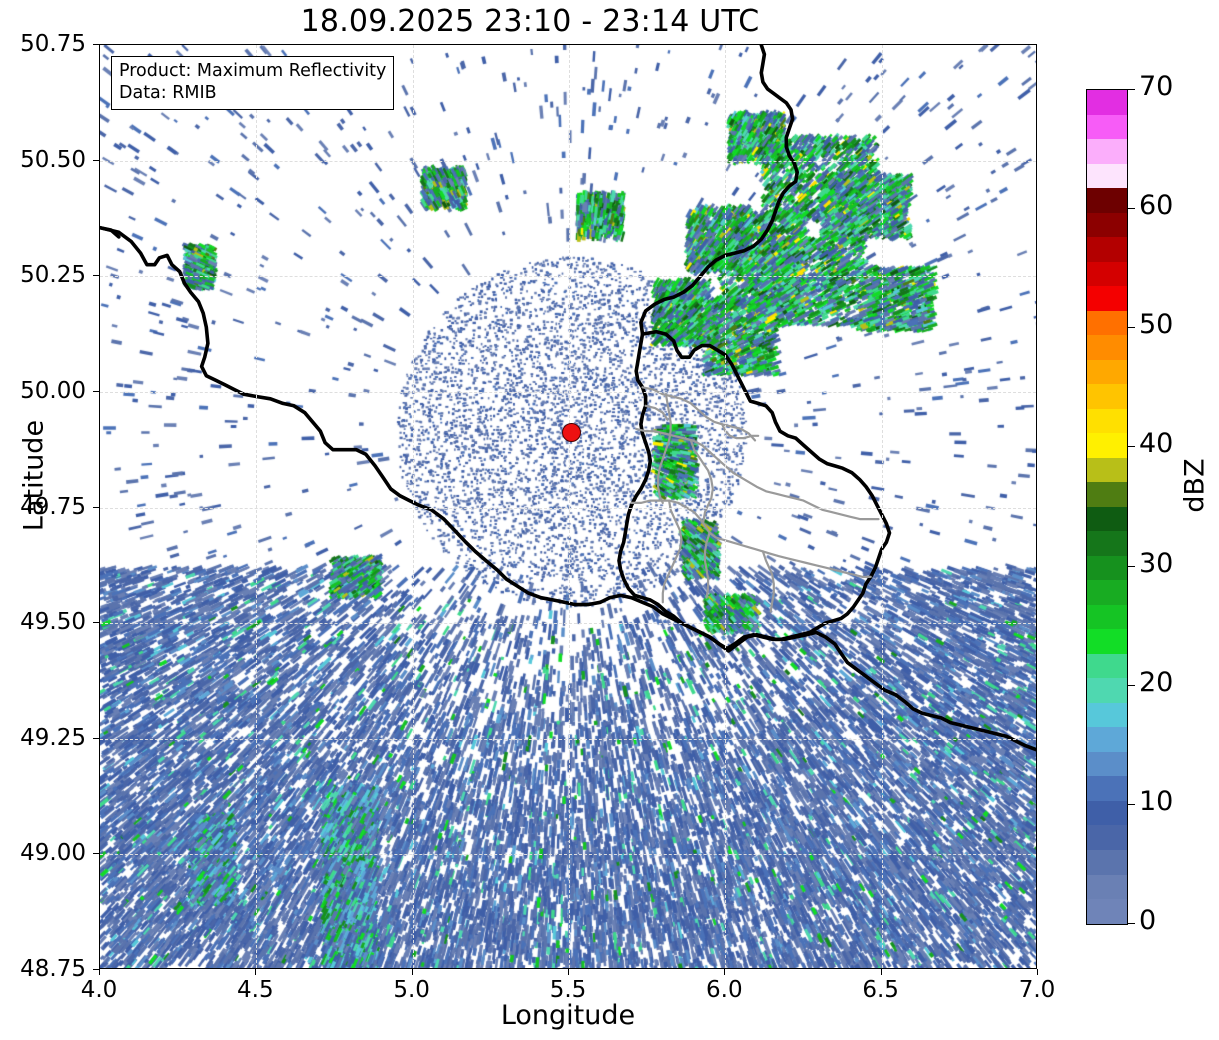 The width and height of the screenshot is (1219, 1040). I want to click on radar-station-marker, so click(572, 432).